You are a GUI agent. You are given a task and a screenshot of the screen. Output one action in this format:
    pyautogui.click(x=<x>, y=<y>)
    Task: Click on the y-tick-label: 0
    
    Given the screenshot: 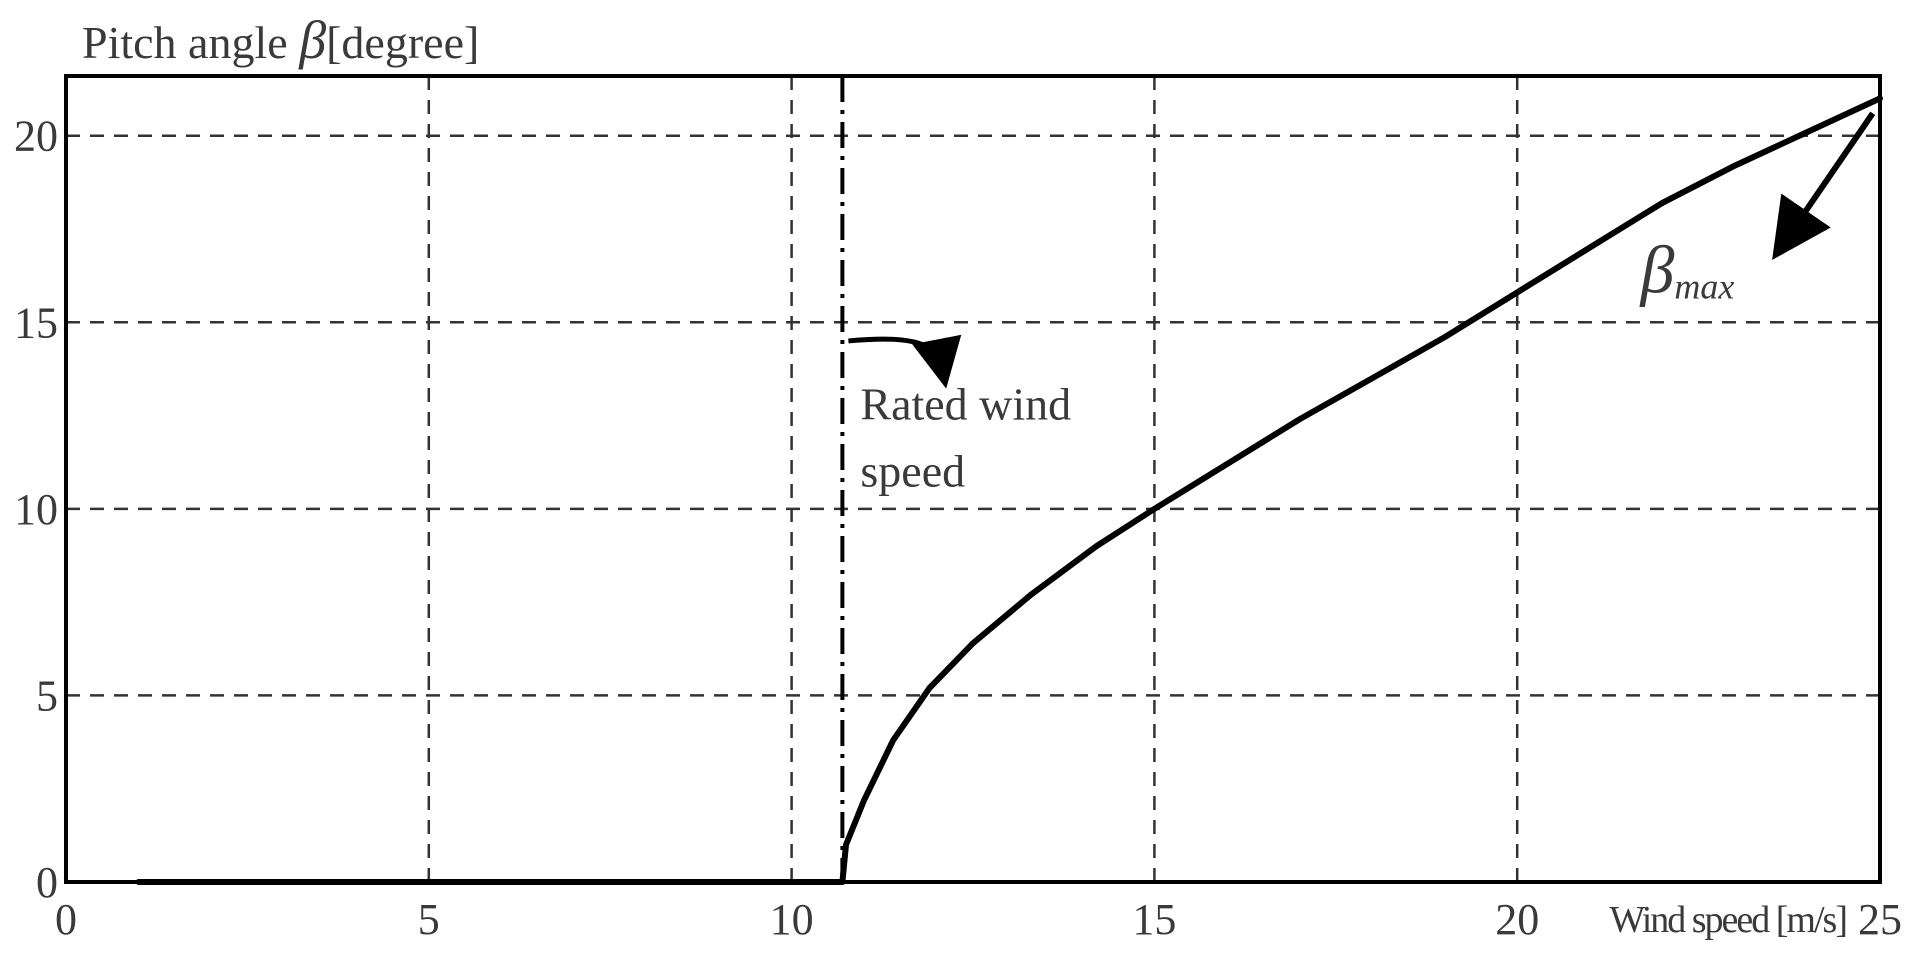 What is the action you would take?
    pyautogui.click(x=47, y=882)
    